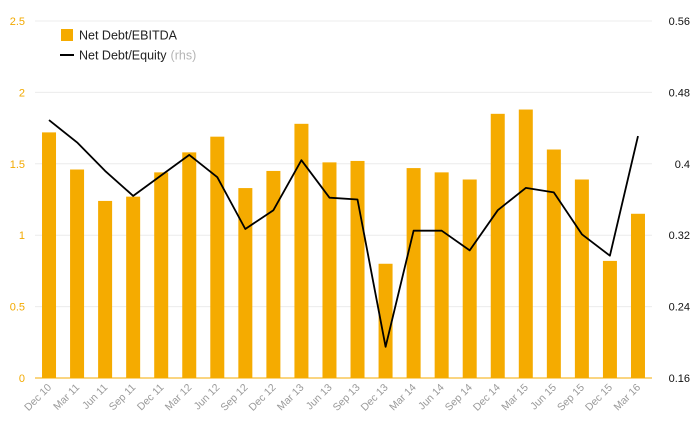 The image size is (700, 433). What do you see at coordinates (627, 398) in the screenshot?
I see `x-tick-label: Mar 16` at bounding box center [627, 398].